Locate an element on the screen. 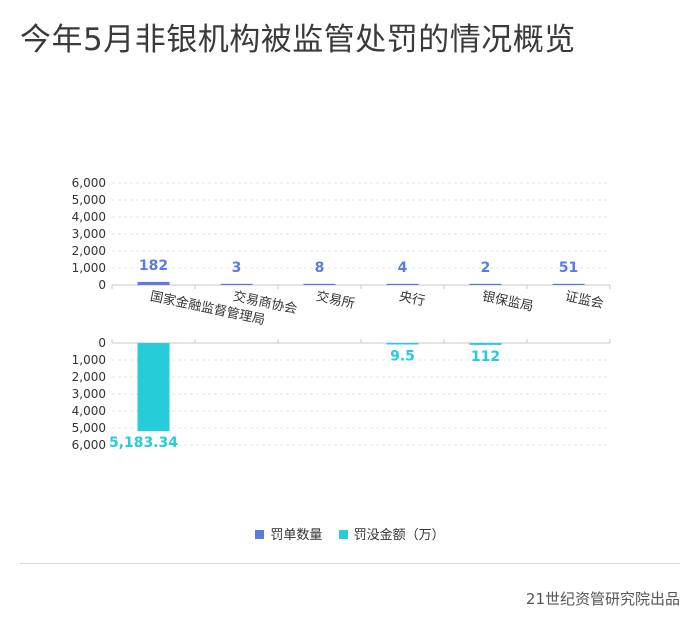 The image size is (700, 628). x-category-label: 证监会 is located at coordinates (584, 300).